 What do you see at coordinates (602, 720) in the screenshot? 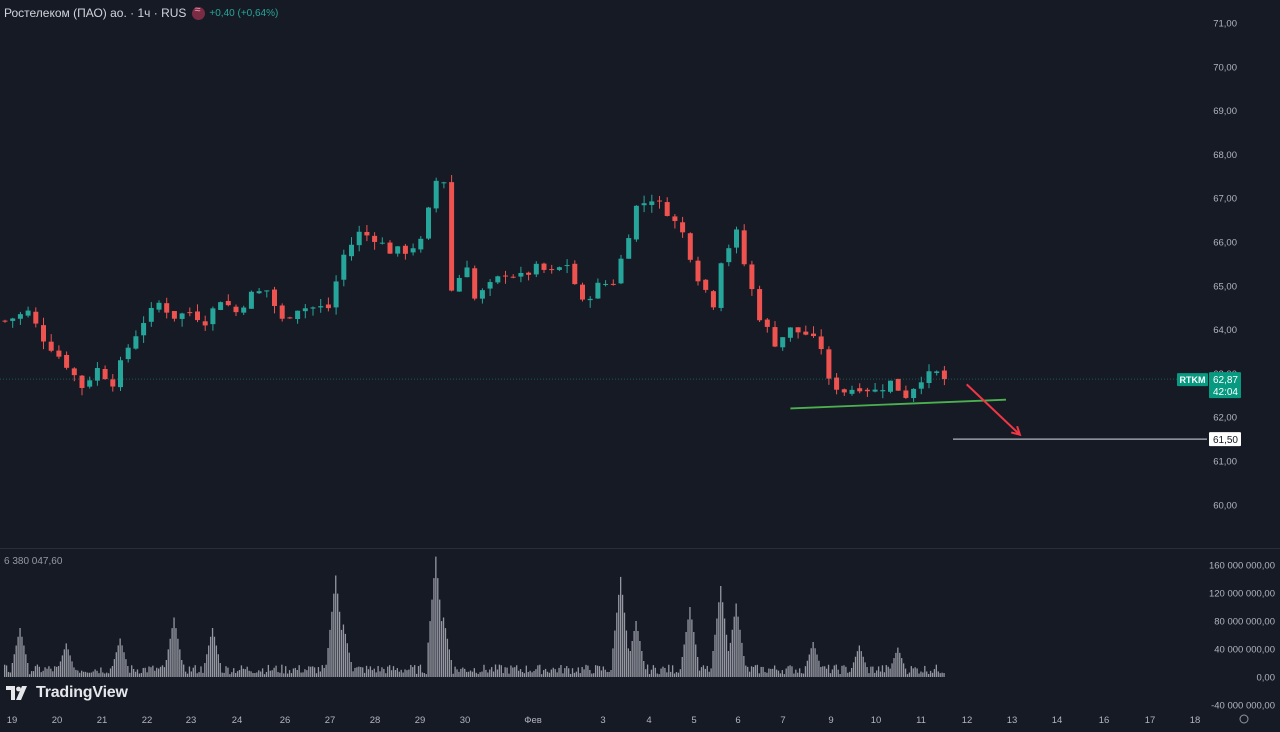
I see `time-tick-label: 3` at bounding box center [602, 720].